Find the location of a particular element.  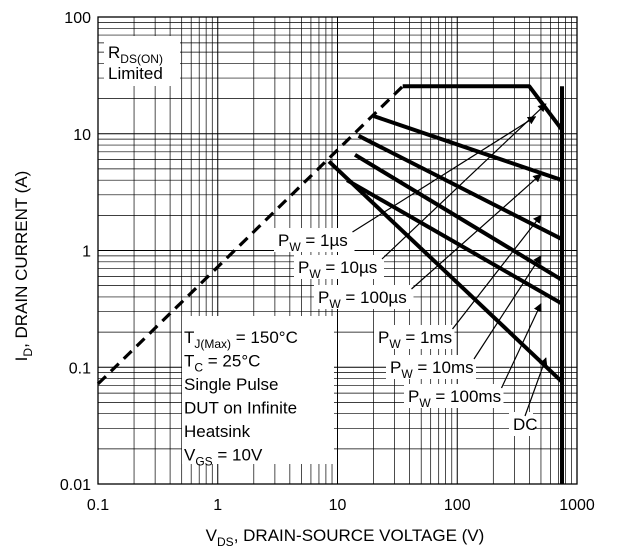

y-tick-labels: 0.01 0.1 1 10 100 is located at coordinates (75, 252).